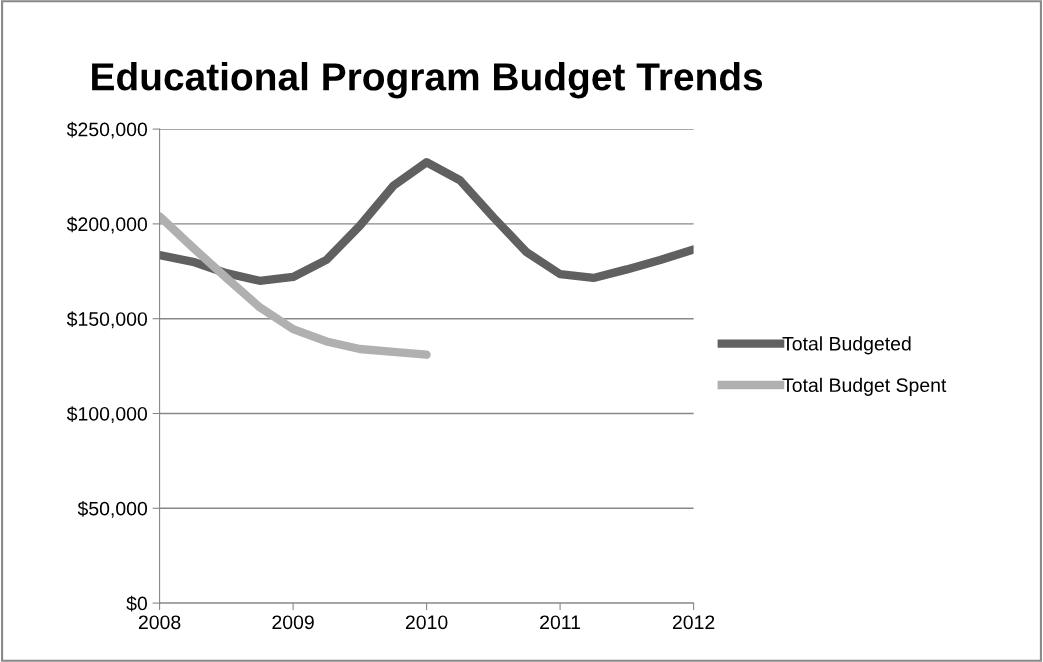 This screenshot has height=662, width=1043. What do you see at coordinates (112, 509) in the screenshot?
I see `y-tick-label: $50,000` at bounding box center [112, 509].